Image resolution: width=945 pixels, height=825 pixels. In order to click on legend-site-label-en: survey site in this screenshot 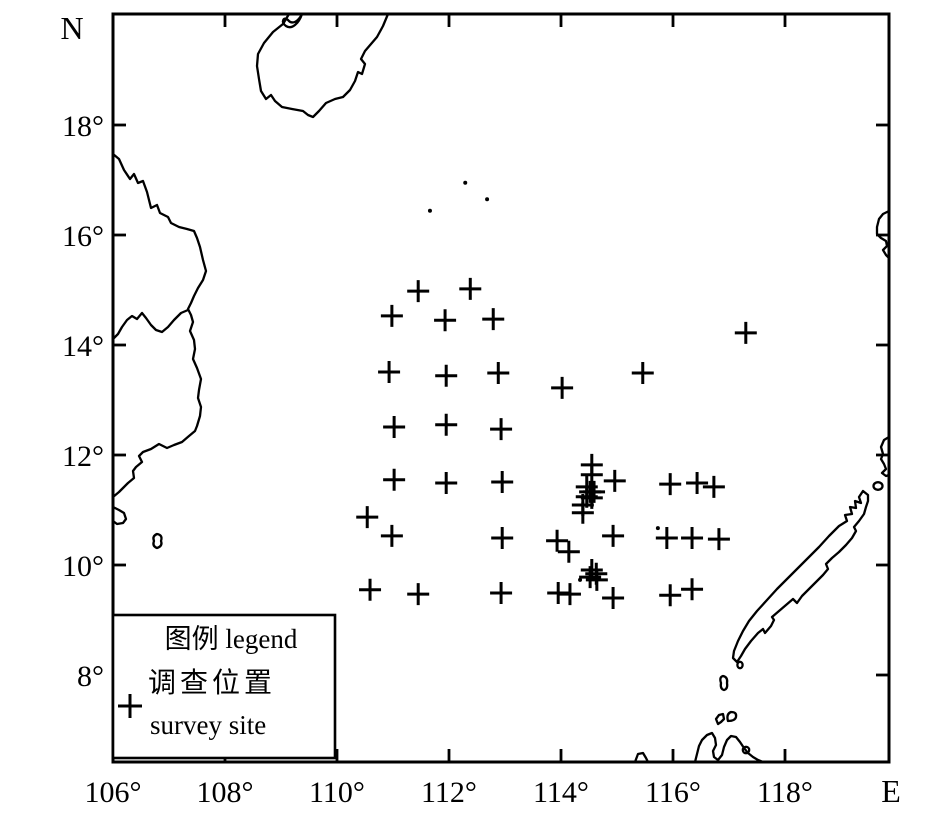, I will do `click(208, 725)`.